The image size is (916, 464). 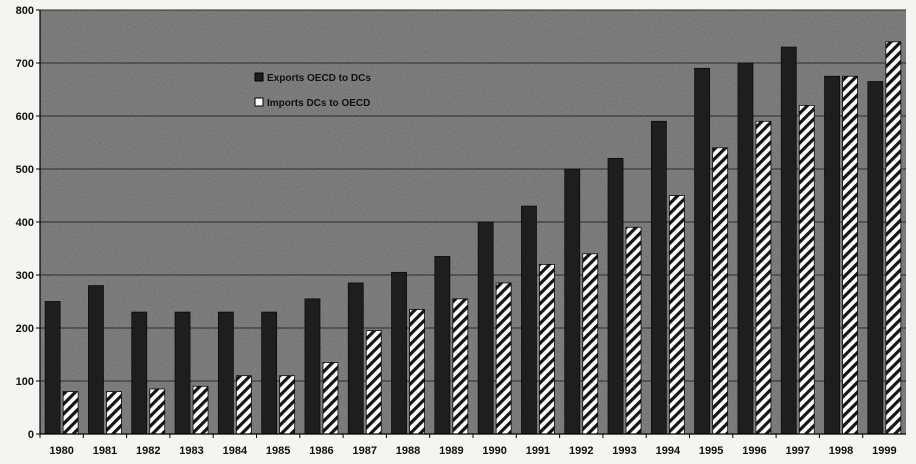 What do you see at coordinates (754, 451) in the screenshot?
I see `x-tick-label: 1996` at bounding box center [754, 451].